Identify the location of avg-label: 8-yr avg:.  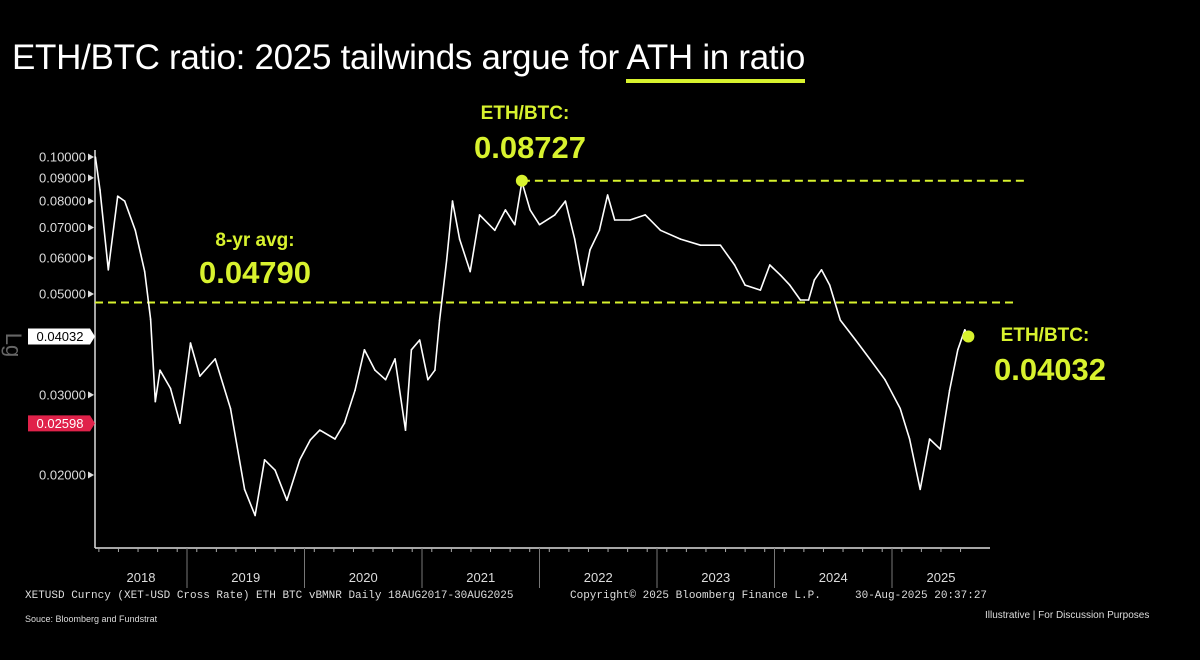
(255, 240).